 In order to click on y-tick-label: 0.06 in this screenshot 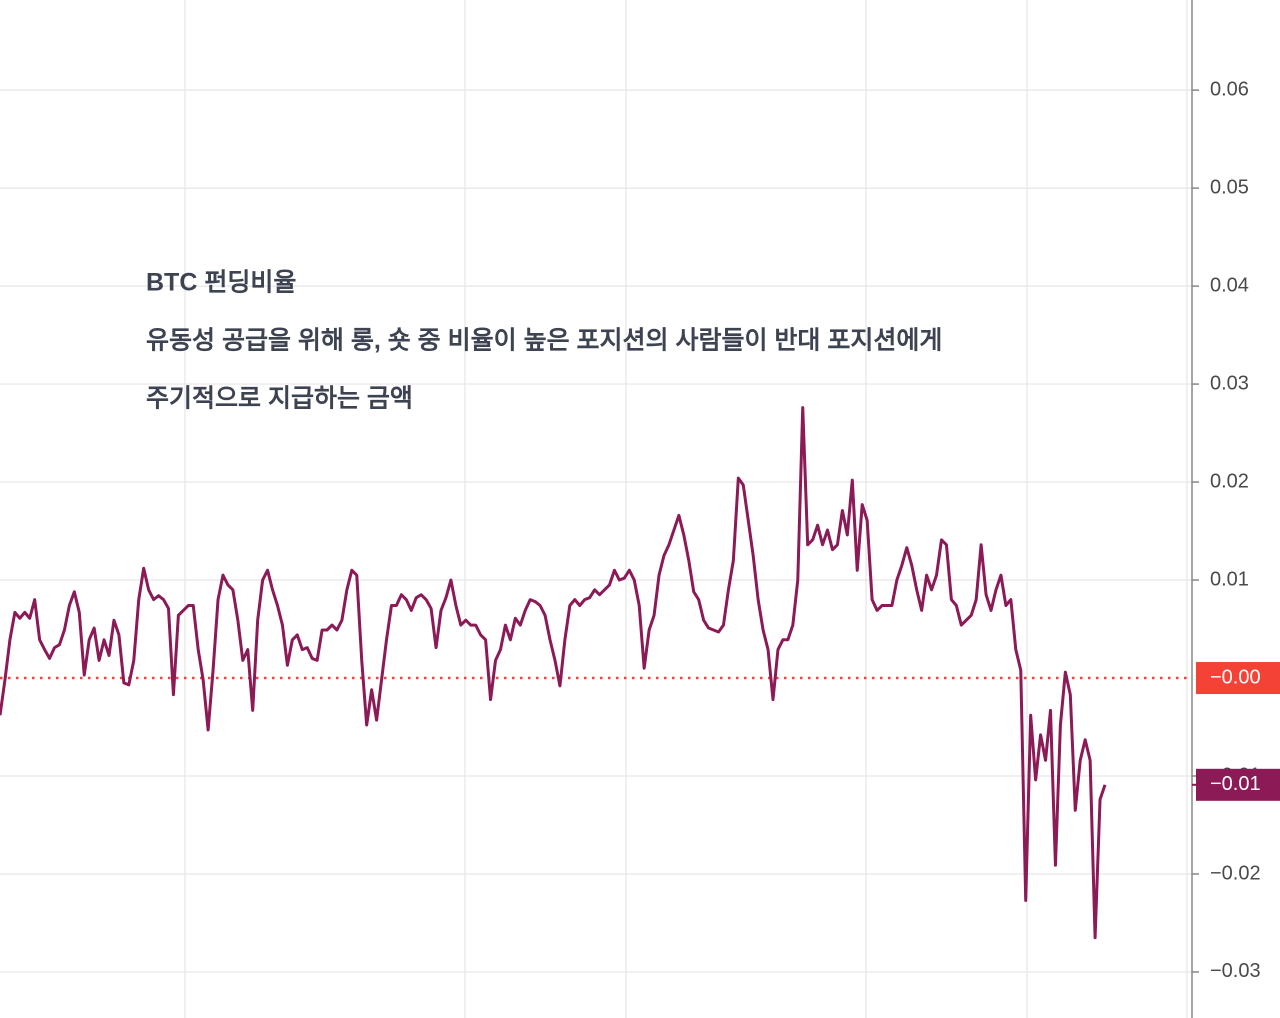, I will do `click(1229, 89)`.